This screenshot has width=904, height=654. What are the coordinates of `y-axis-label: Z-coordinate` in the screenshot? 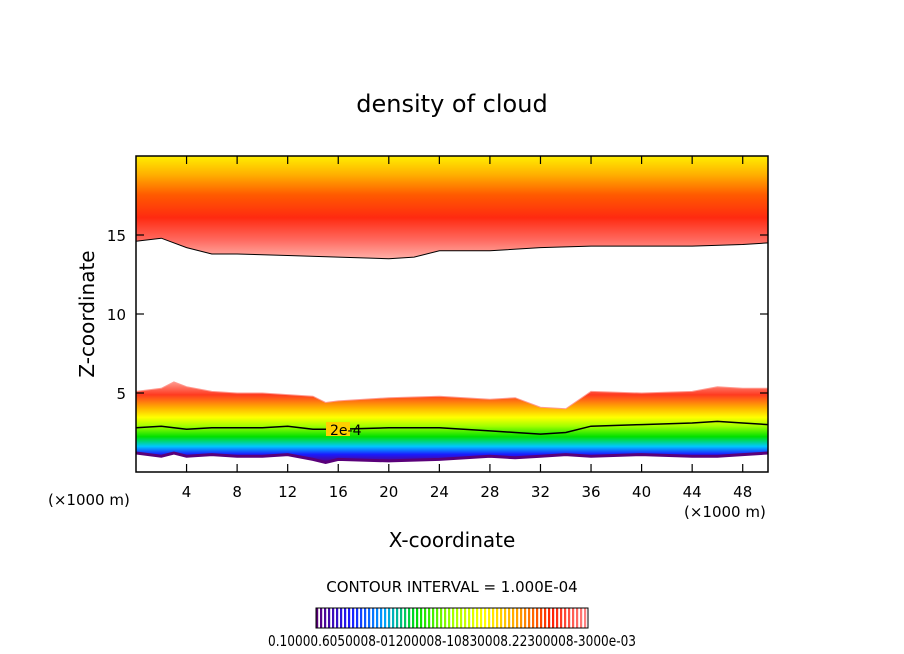 It's located at (87, 313).